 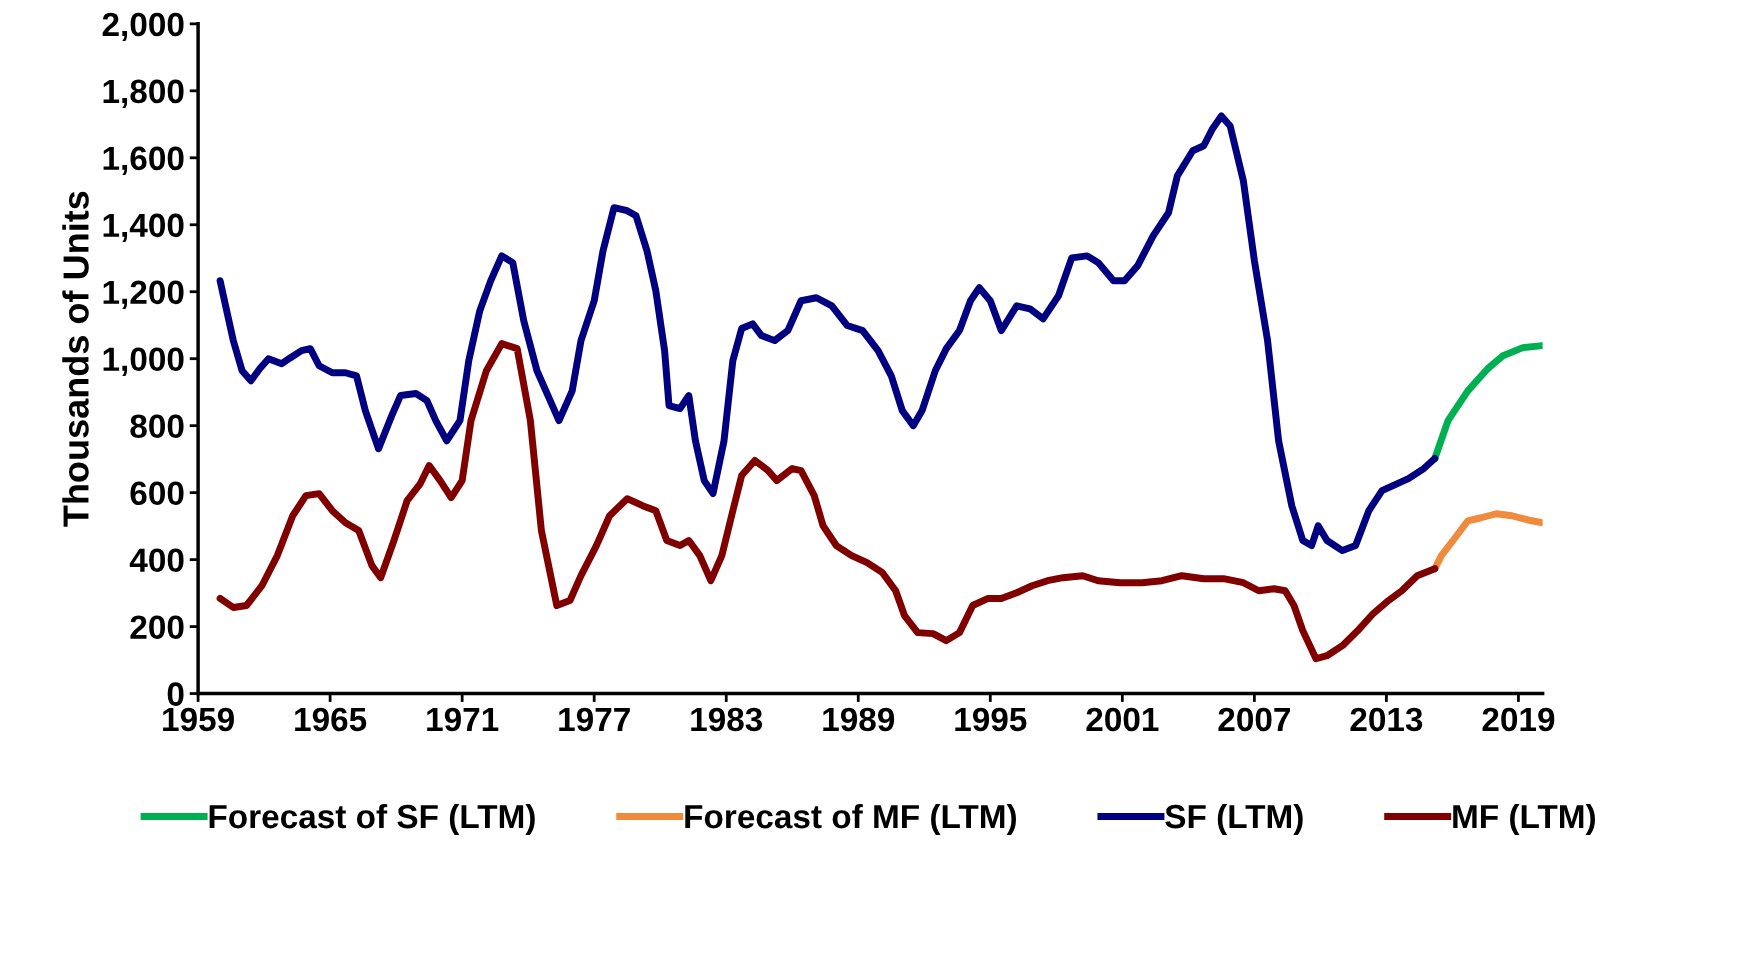 I want to click on x-tick-label: 2019, so click(x=1518, y=719).